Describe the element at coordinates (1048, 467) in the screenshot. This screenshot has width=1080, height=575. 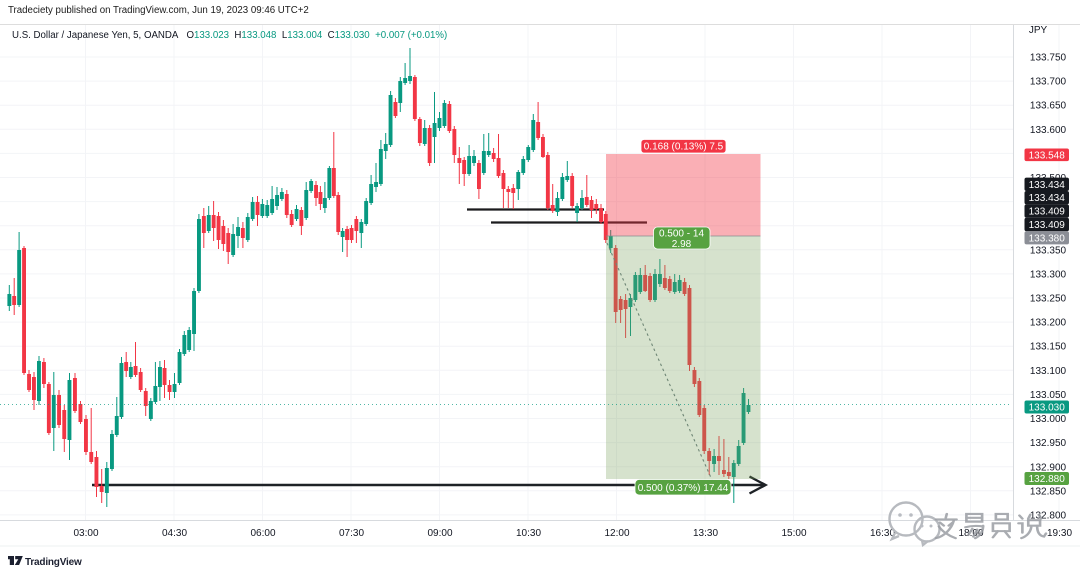
I see `svg-text: 132.900` at that location.